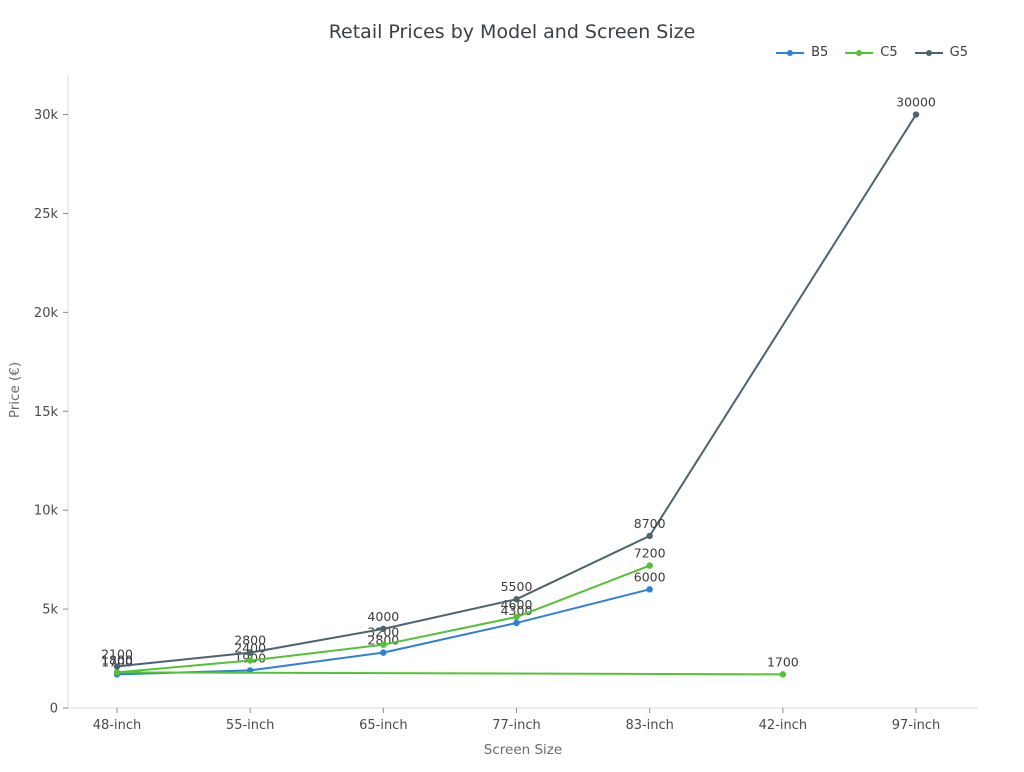 The width and height of the screenshot is (1024, 772). I want to click on y-tick-label: 30k, so click(46, 115).